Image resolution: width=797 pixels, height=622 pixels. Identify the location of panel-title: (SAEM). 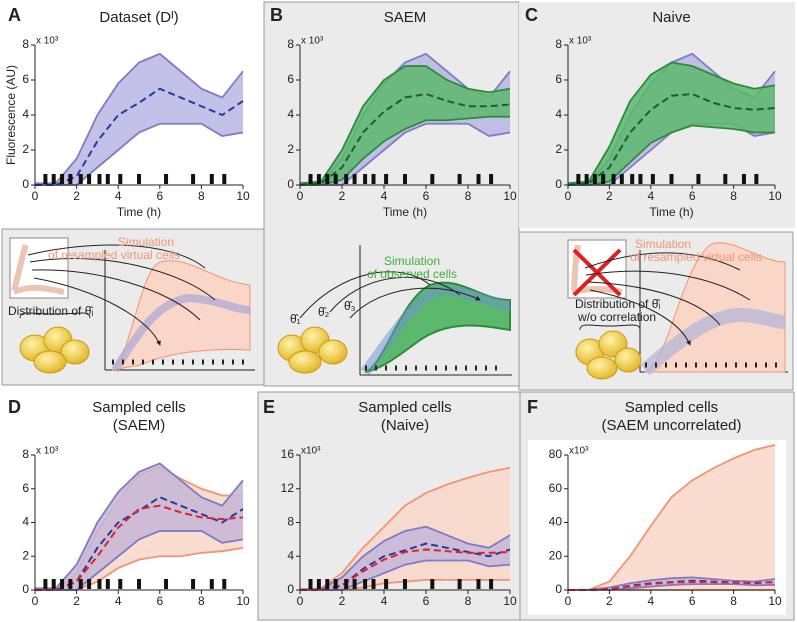
(139, 425).